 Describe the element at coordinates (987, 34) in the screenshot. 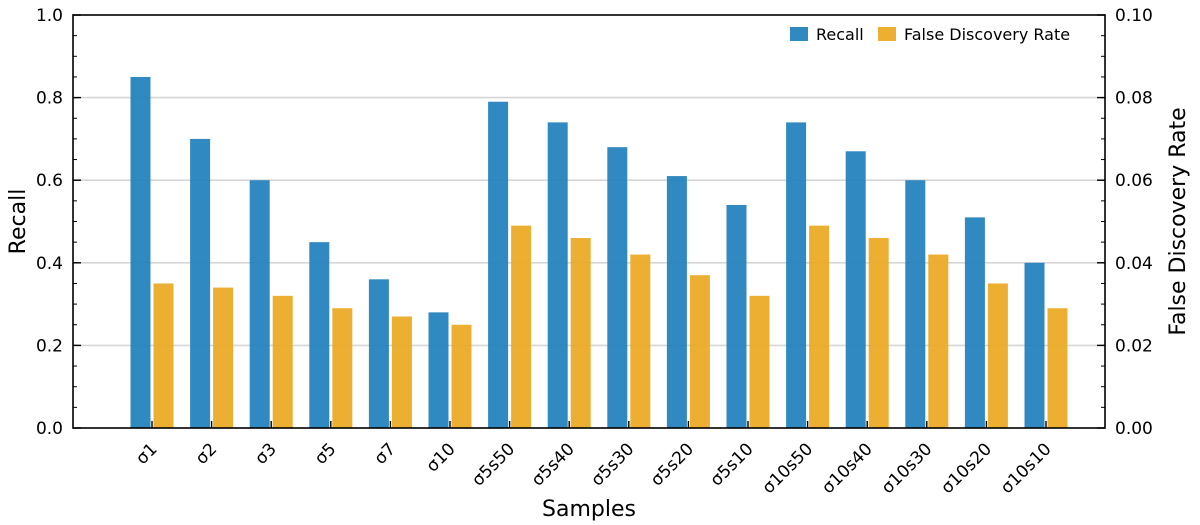

I see `legend-label: False Discovery Rate` at that location.